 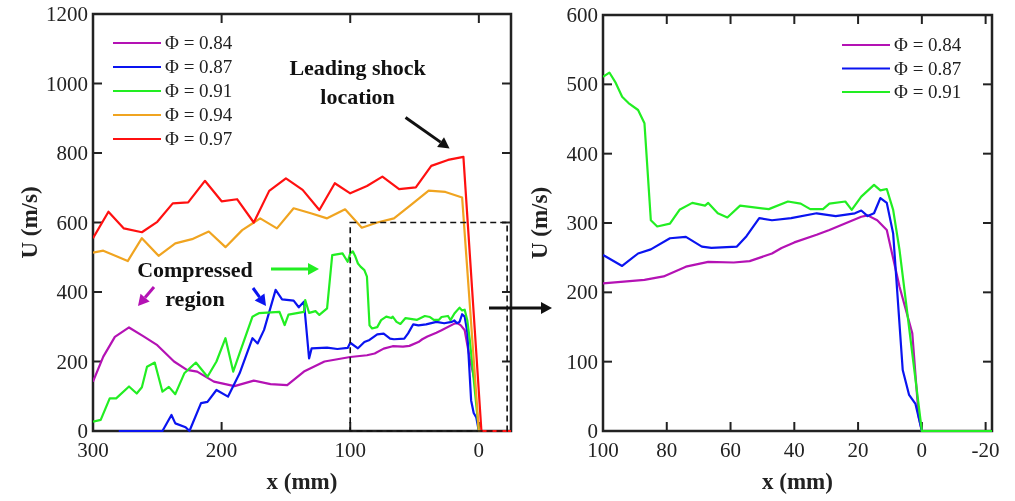 What do you see at coordinates (67, 83) in the screenshot?
I see `y-tick-label: 1000` at bounding box center [67, 83].